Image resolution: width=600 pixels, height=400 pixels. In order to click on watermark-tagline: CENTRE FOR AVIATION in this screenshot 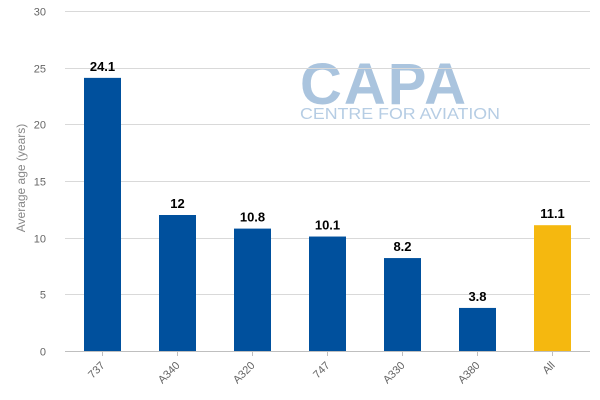, I will do `click(400, 114)`.